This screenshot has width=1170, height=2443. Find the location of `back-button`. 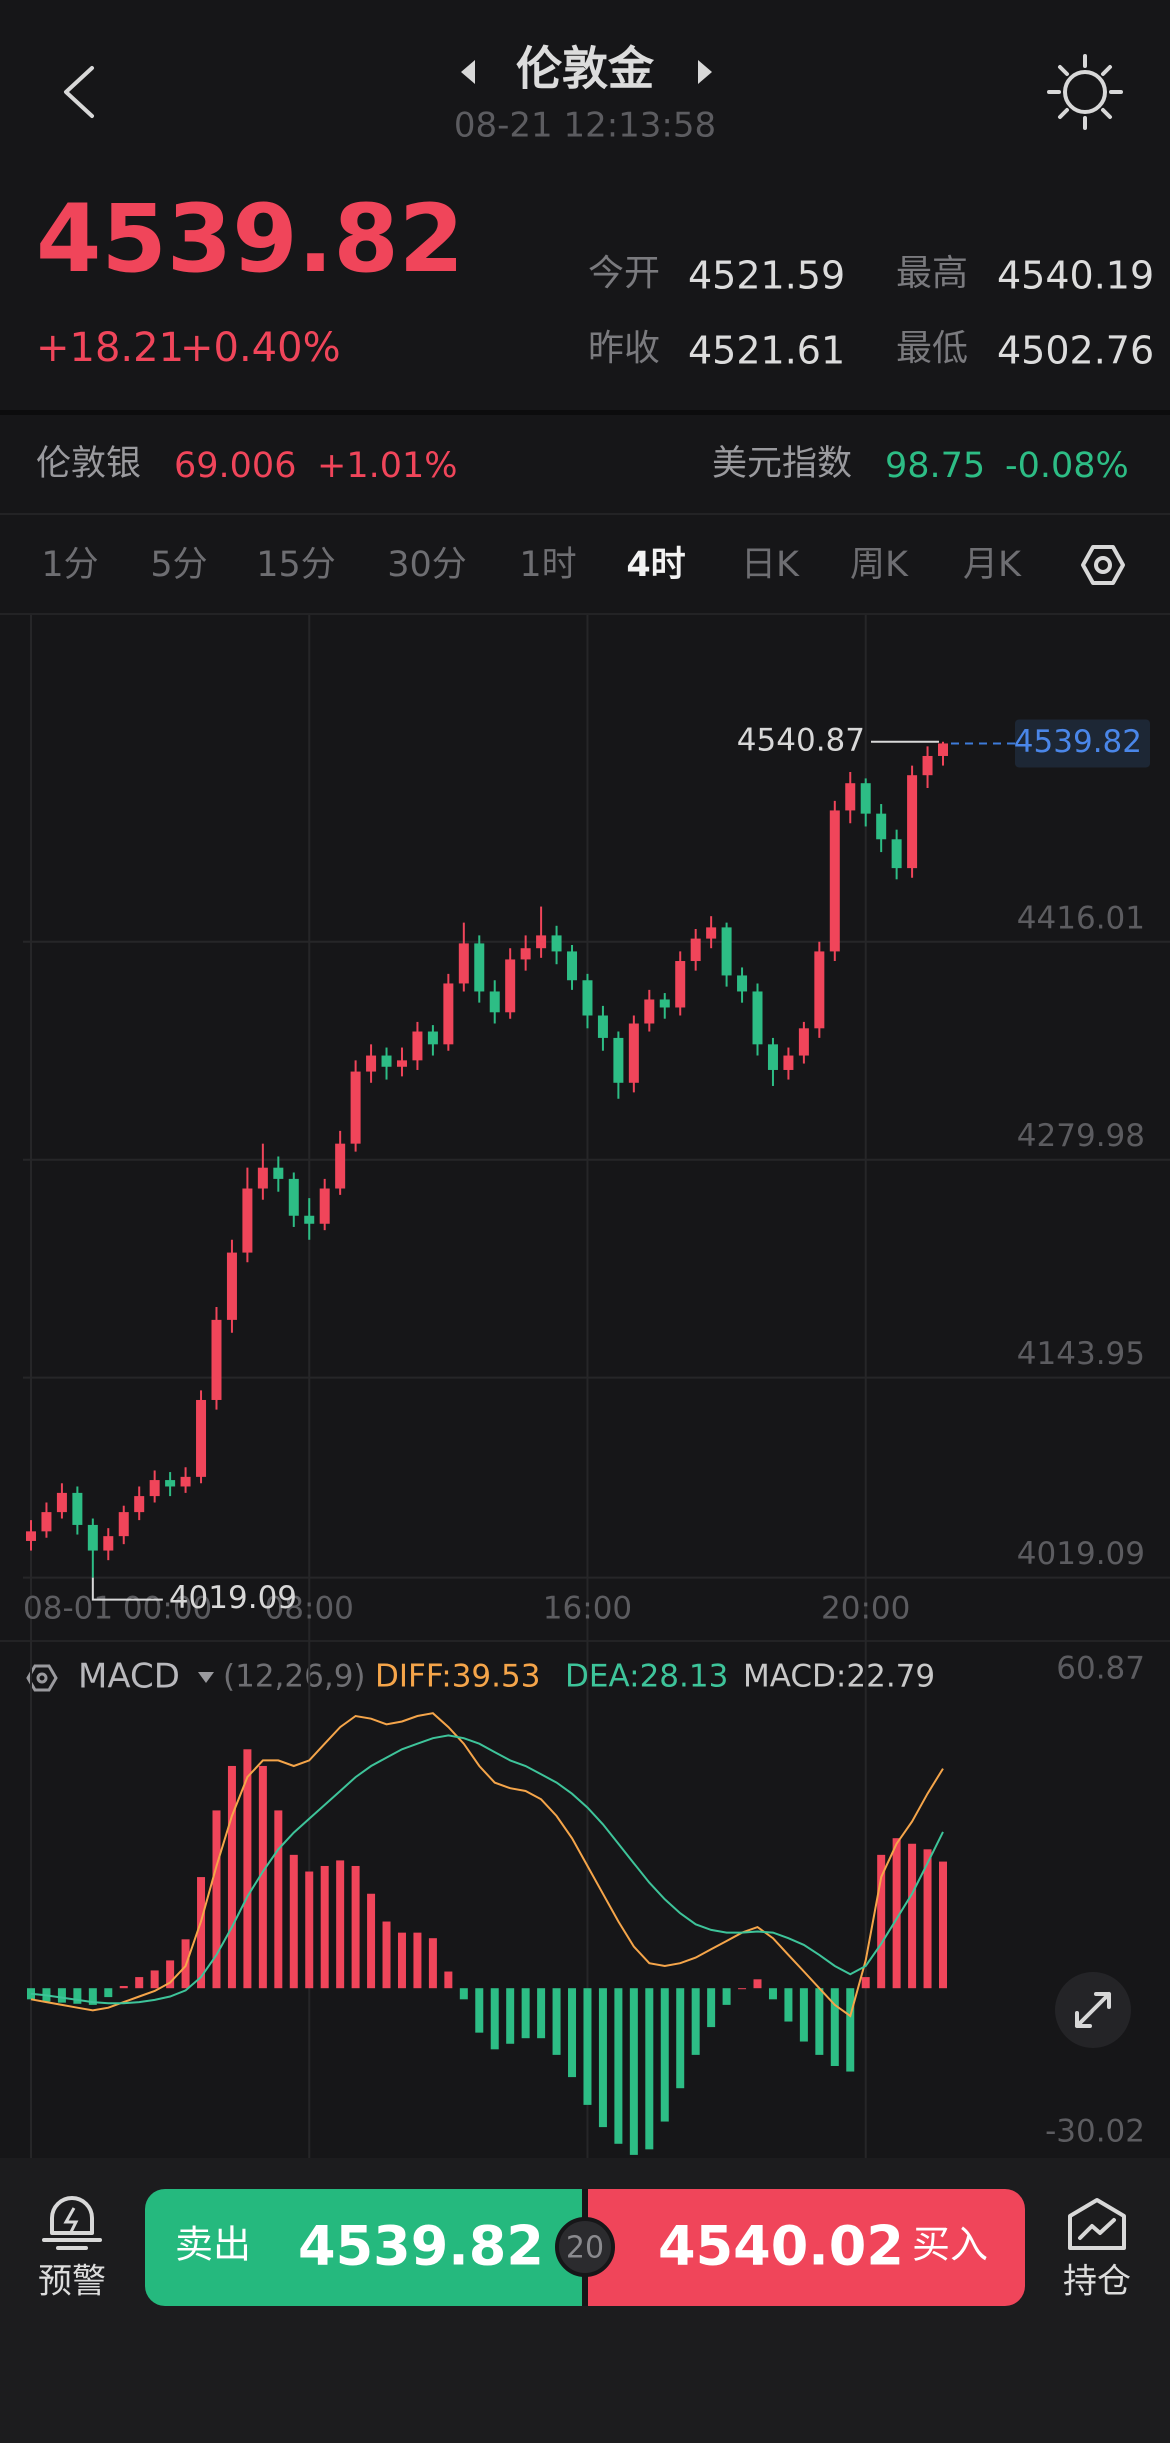

back-button is located at coordinates (79, 92).